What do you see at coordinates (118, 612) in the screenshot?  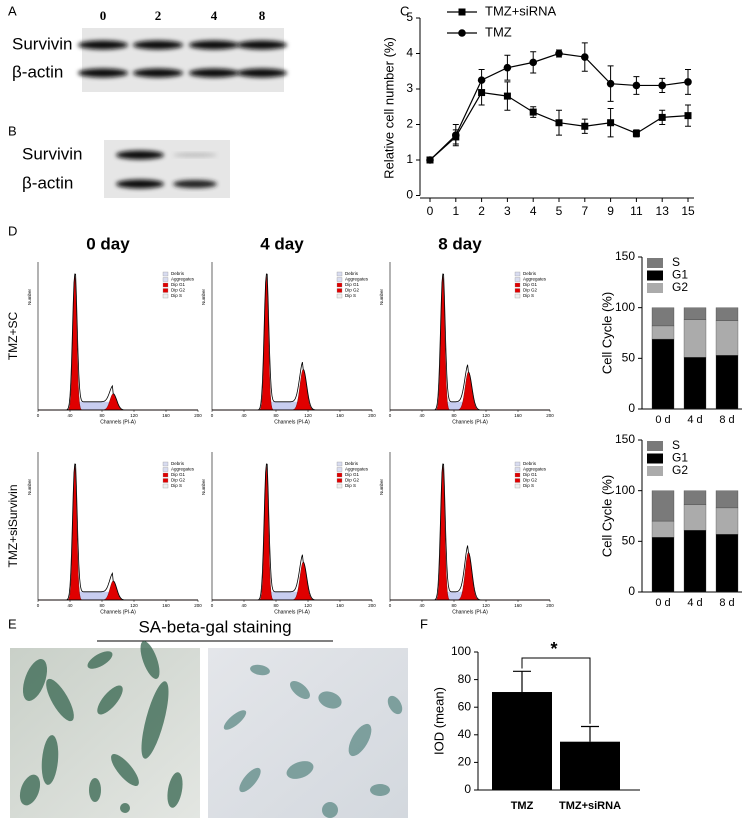 I see `axis-label: Channels (PI-A)` at bounding box center [118, 612].